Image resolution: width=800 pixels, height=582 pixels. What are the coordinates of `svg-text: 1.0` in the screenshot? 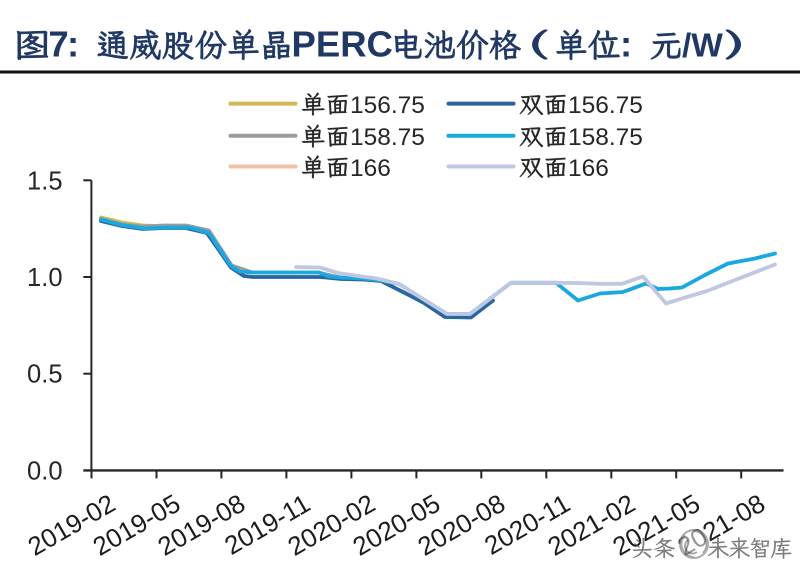 It's located at (44, 278).